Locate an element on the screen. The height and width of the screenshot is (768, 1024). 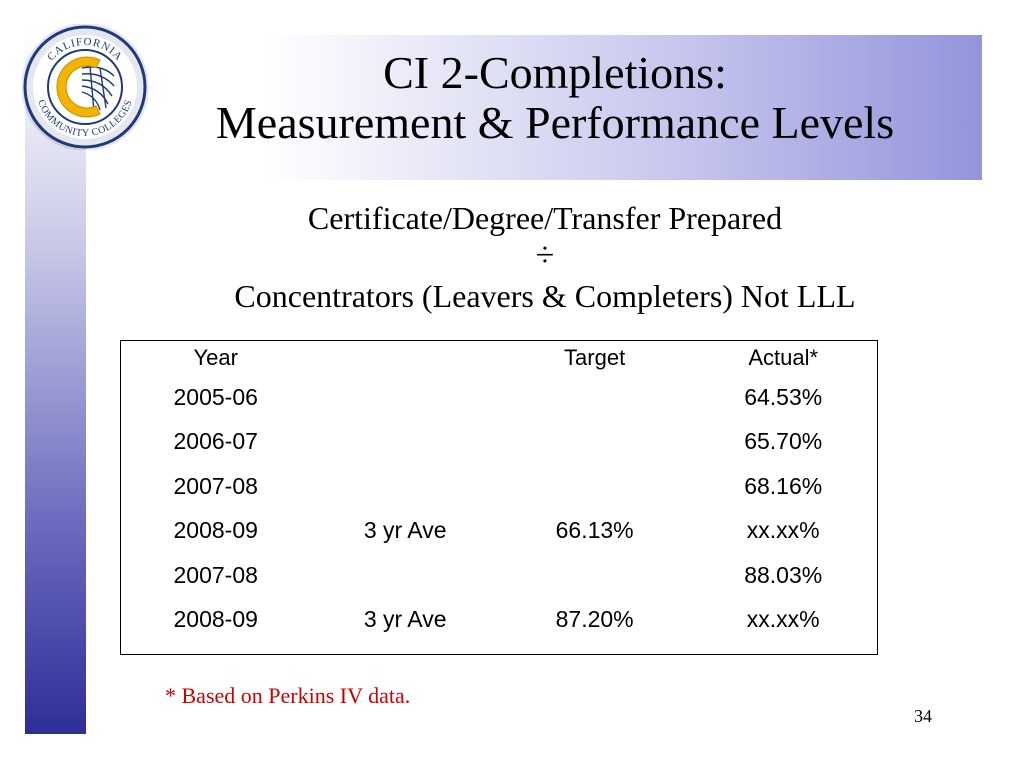
table-row: 2008-09 3 yr Ave 66.13% xx.xx% is located at coordinates (499, 531).